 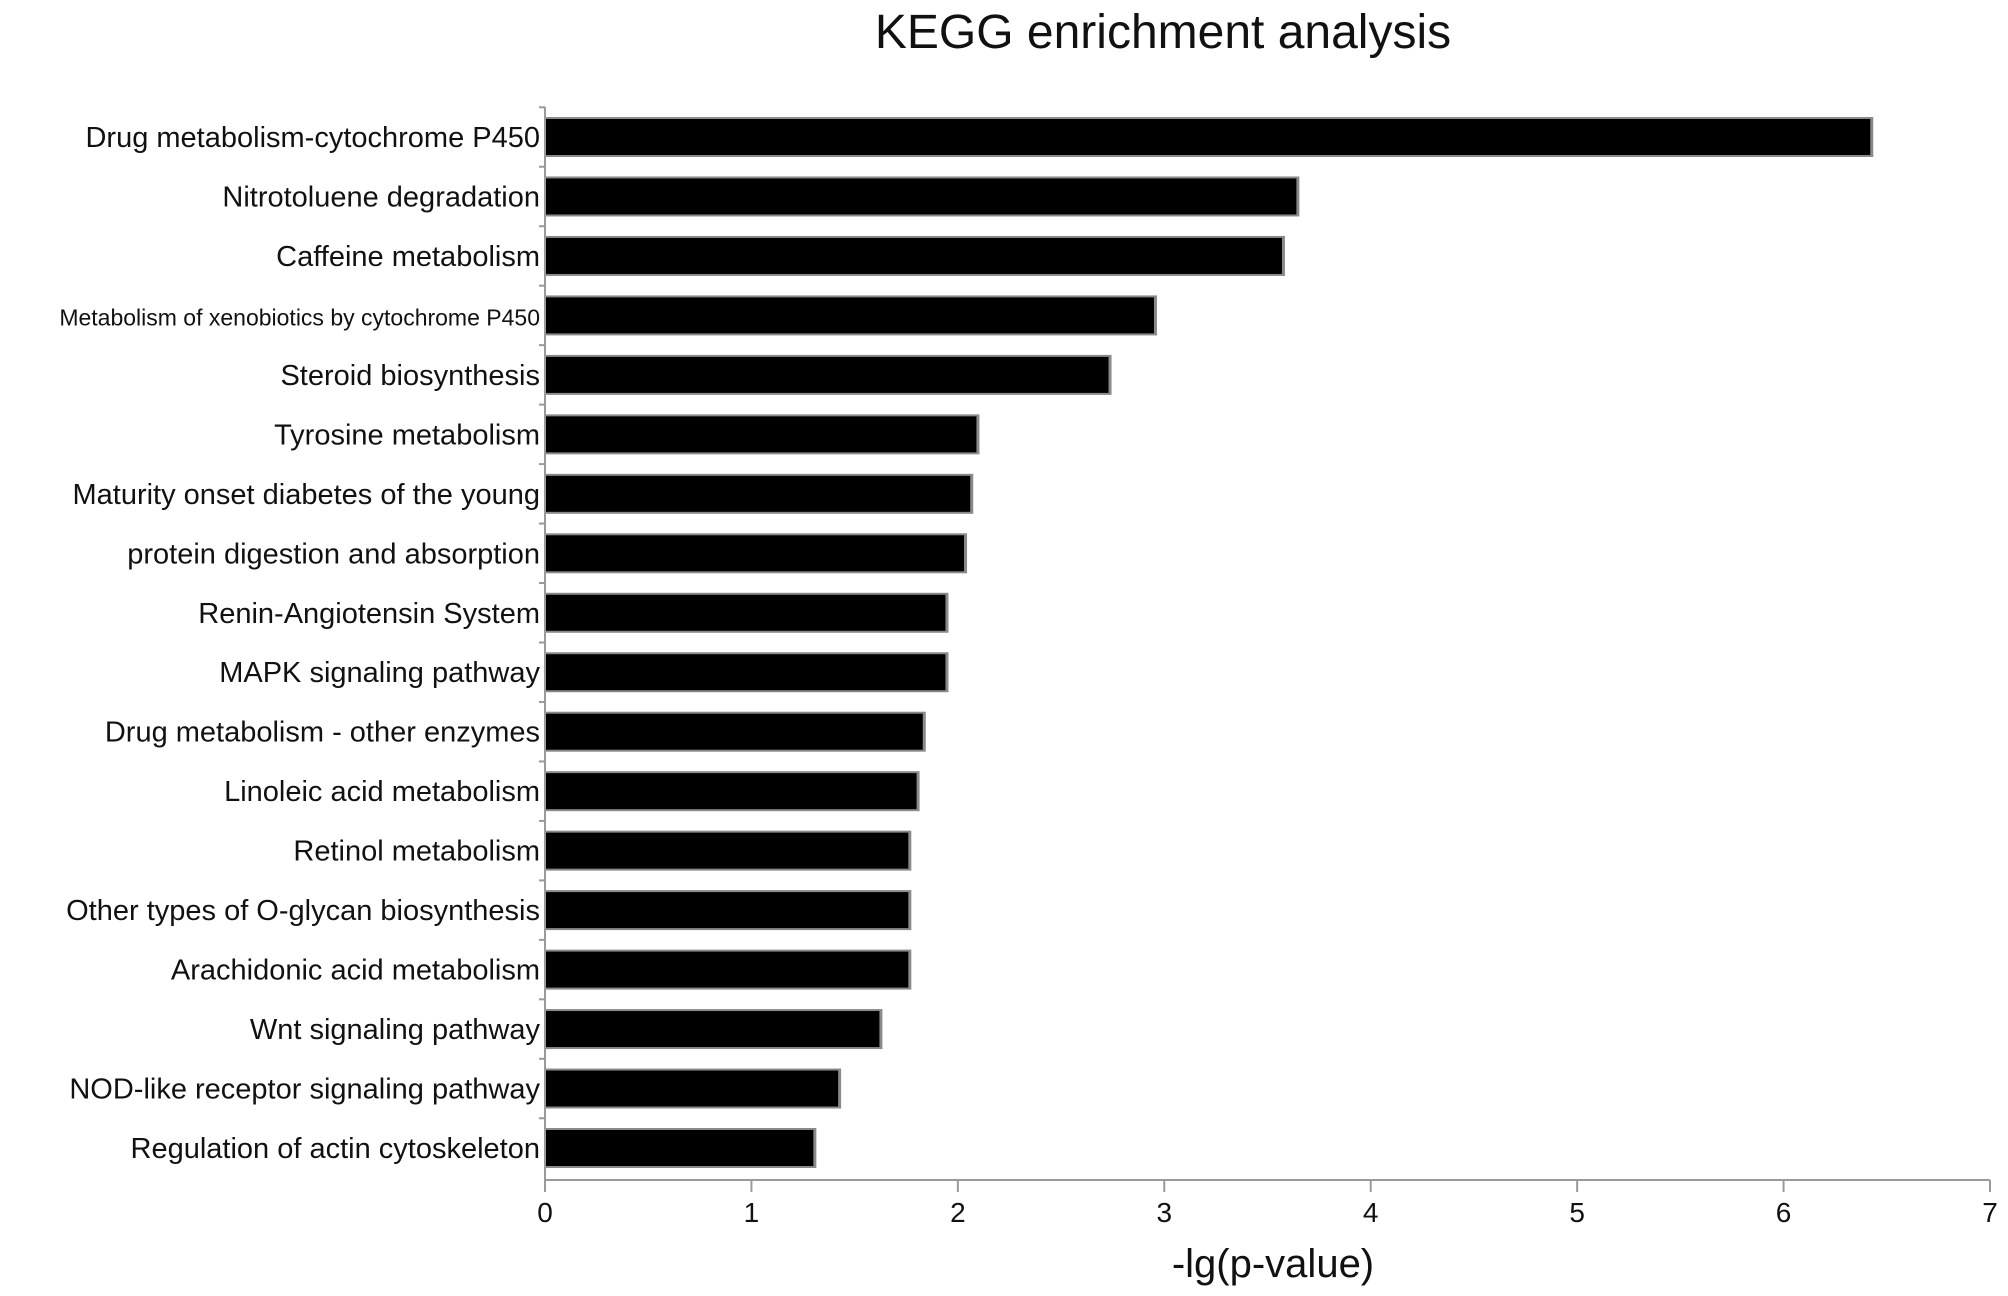 What do you see at coordinates (545, 1212) in the screenshot?
I see `x-tick-label: 0` at bounding box center [545, 1212].